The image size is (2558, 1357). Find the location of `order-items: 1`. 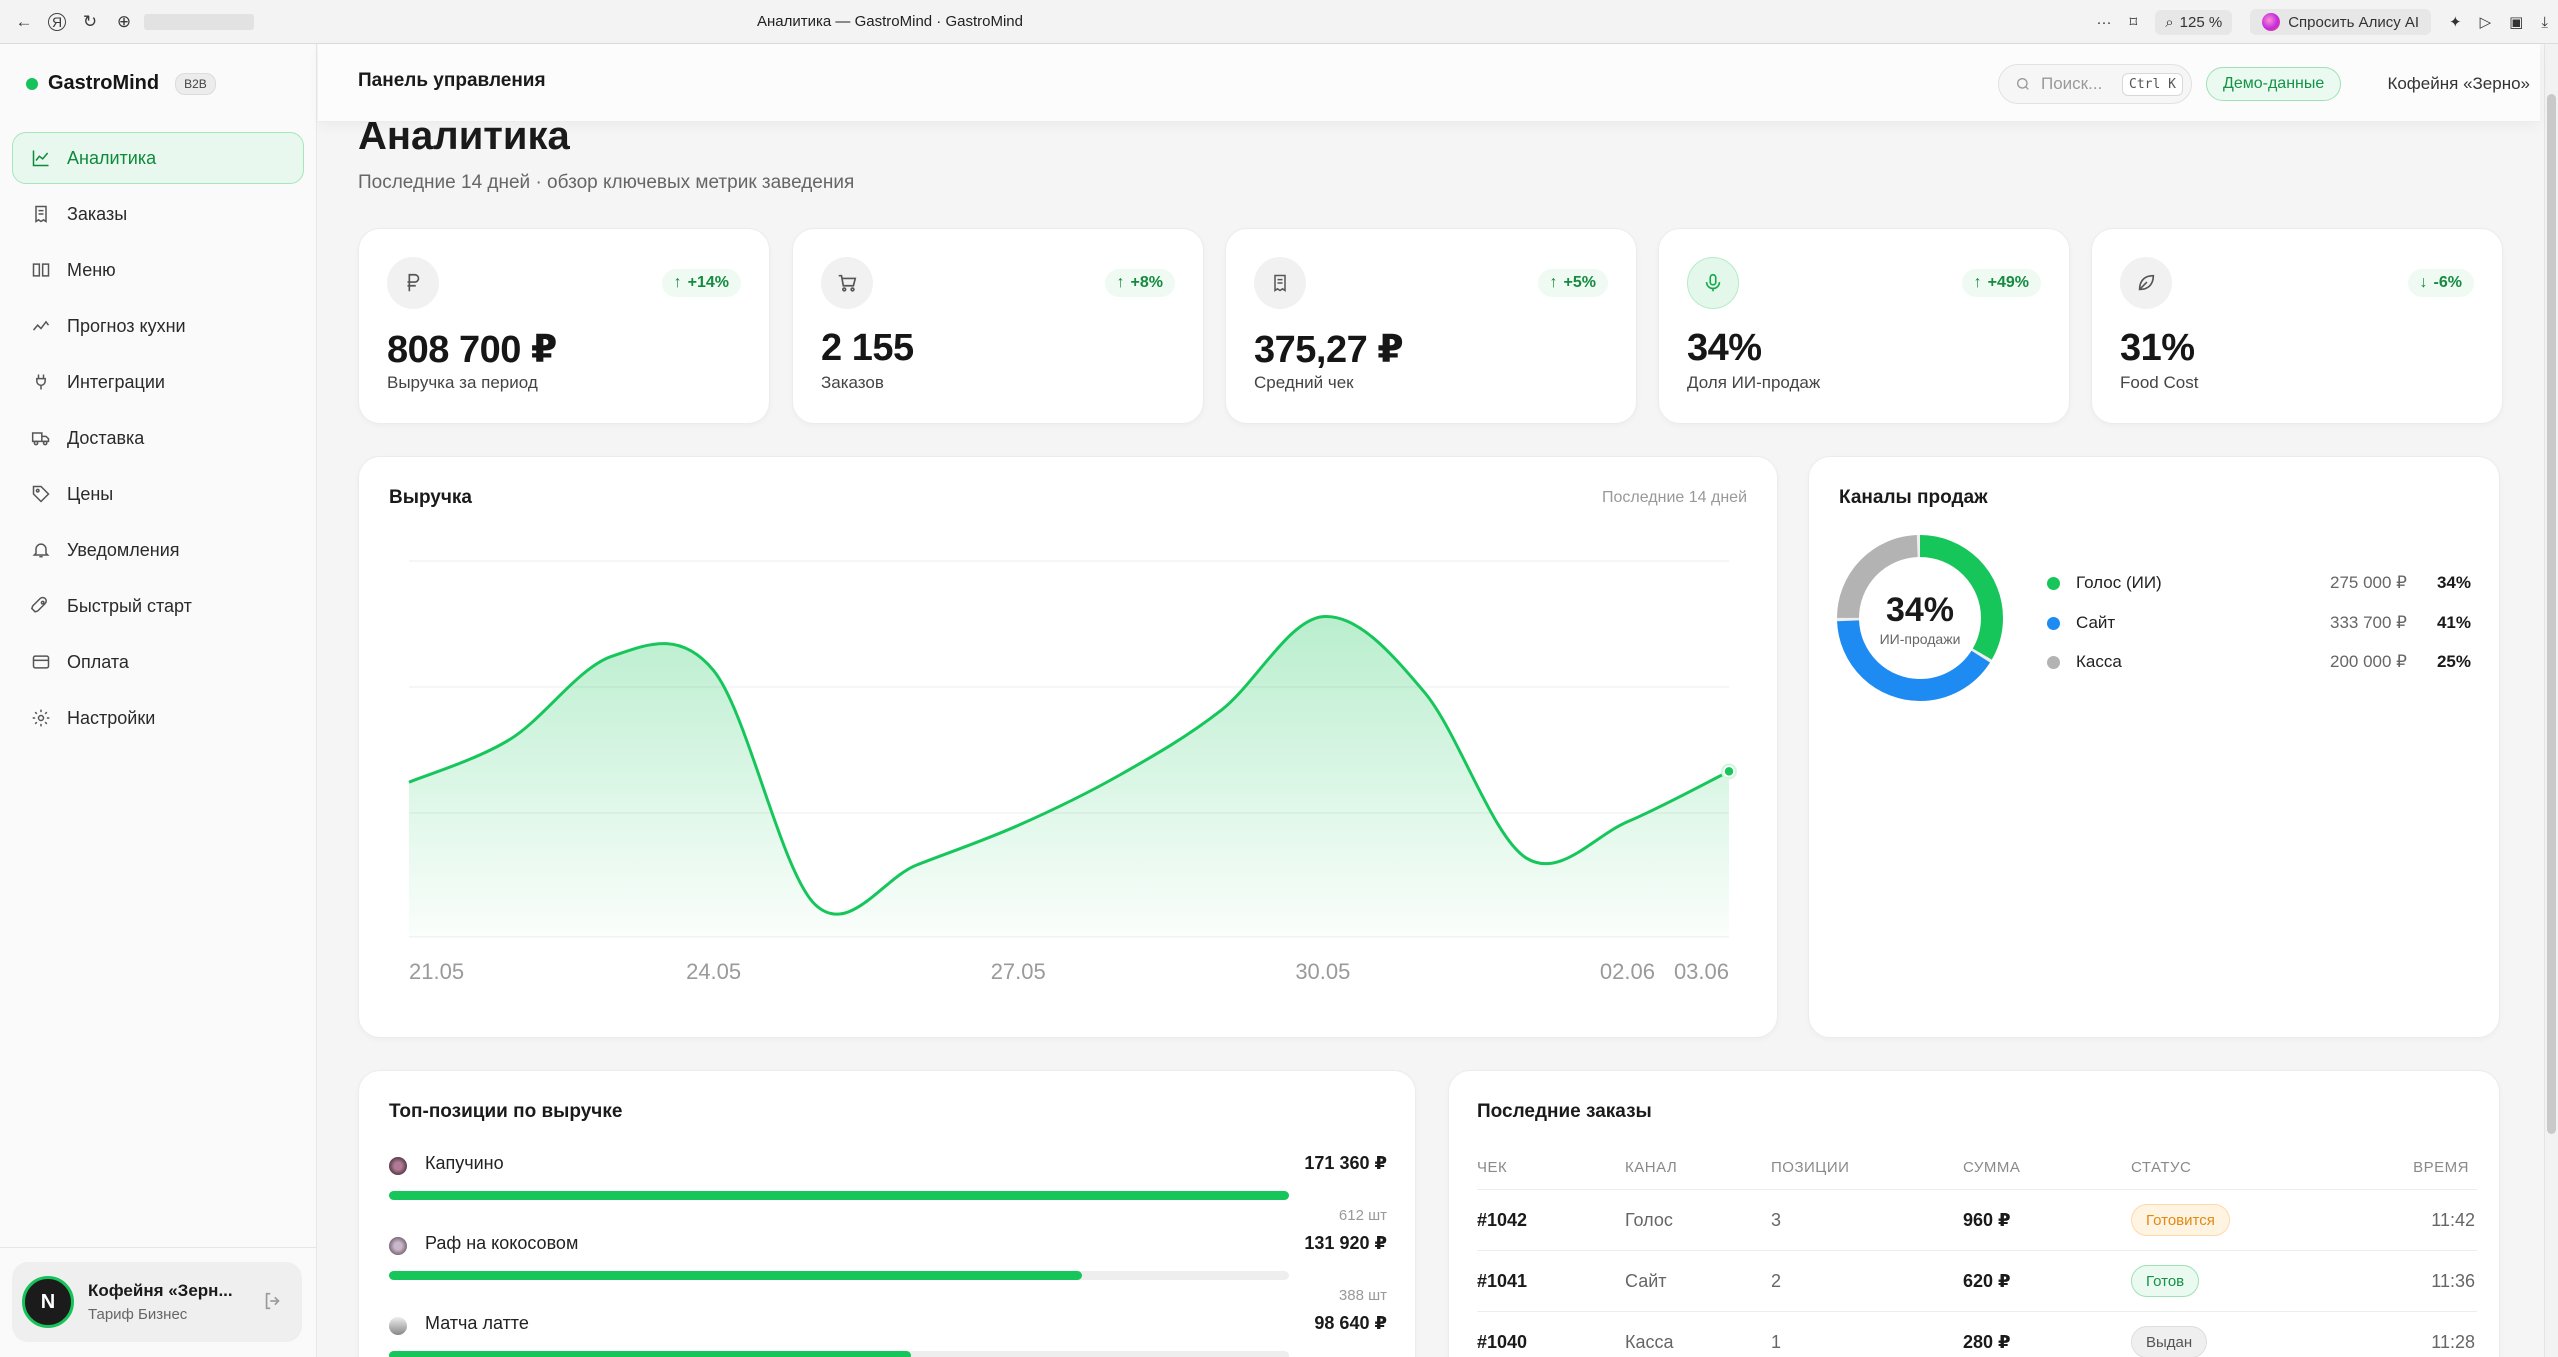

order-items: 1 is located at coordinates (1776, 1342).